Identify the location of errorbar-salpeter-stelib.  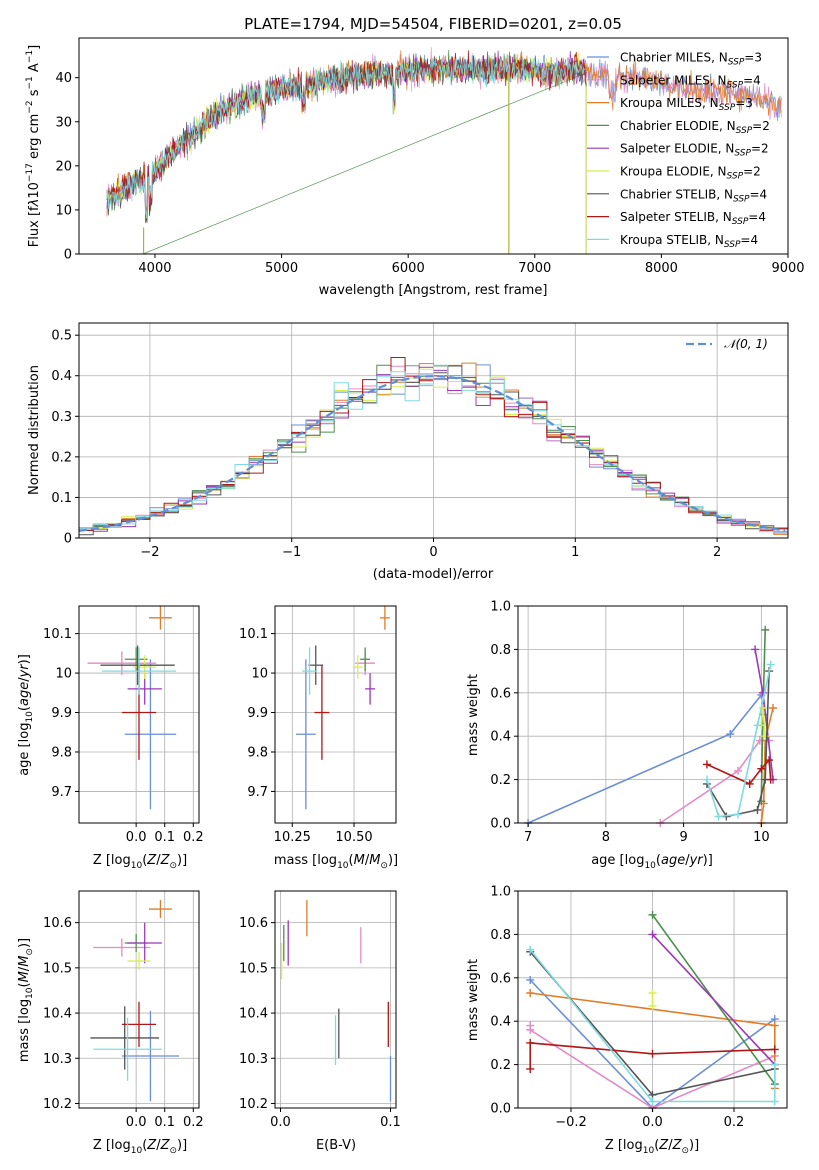
(322, 712).